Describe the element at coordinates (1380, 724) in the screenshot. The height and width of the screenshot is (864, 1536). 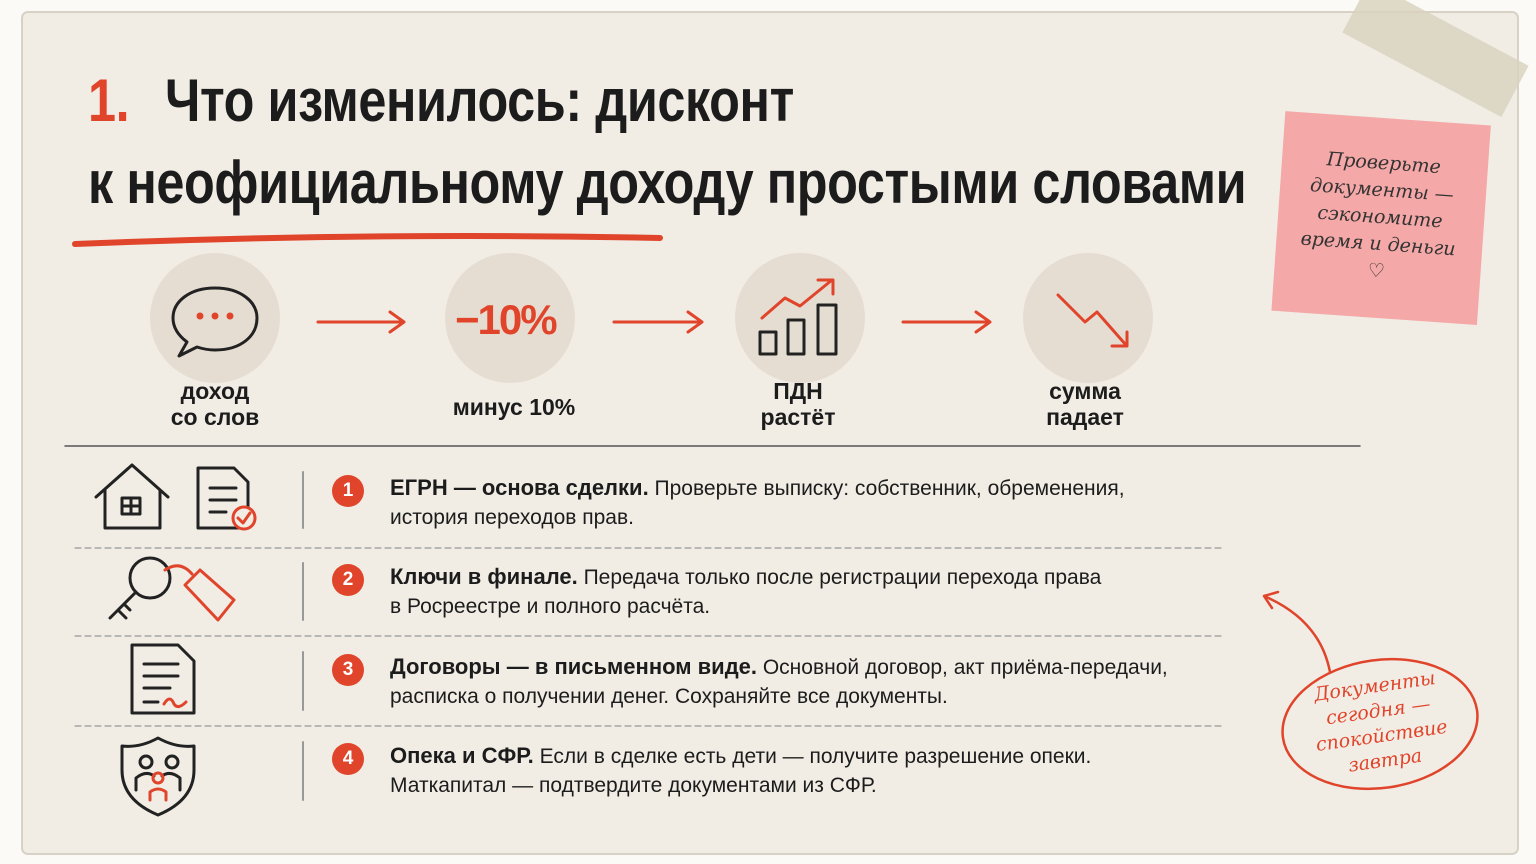
I see `stamp` at that location.